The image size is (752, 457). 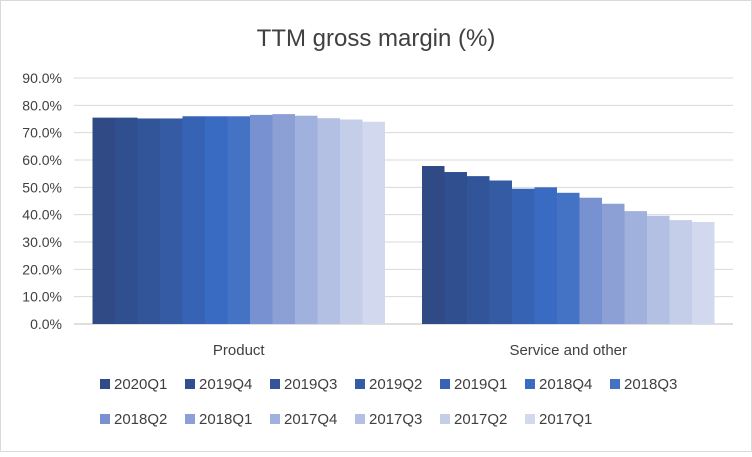 I want to click on y-tick-label: 80.0%, so click(x=42, y=105).